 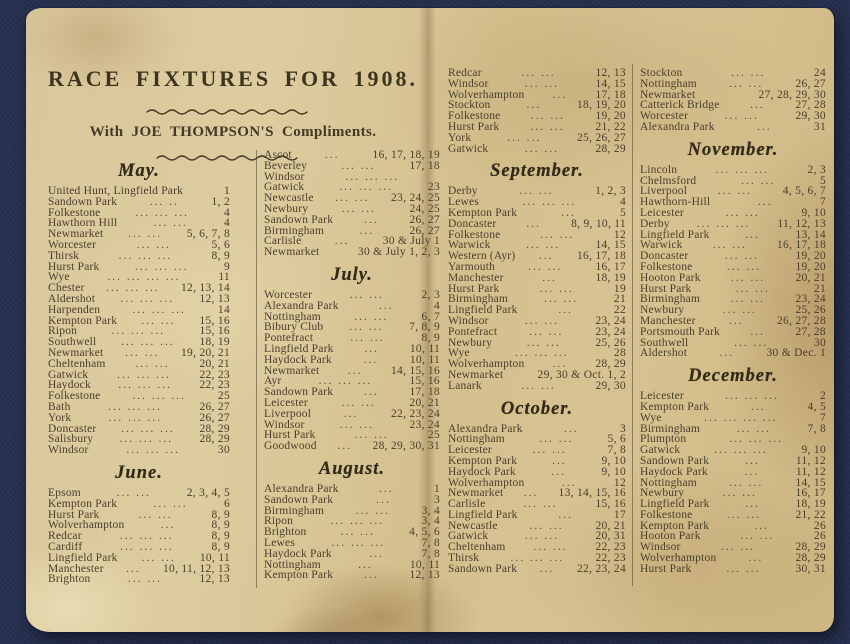 I want to click on fixture-row: Lingfield Park ... ... 10, 11, so click(x=139, y=558).